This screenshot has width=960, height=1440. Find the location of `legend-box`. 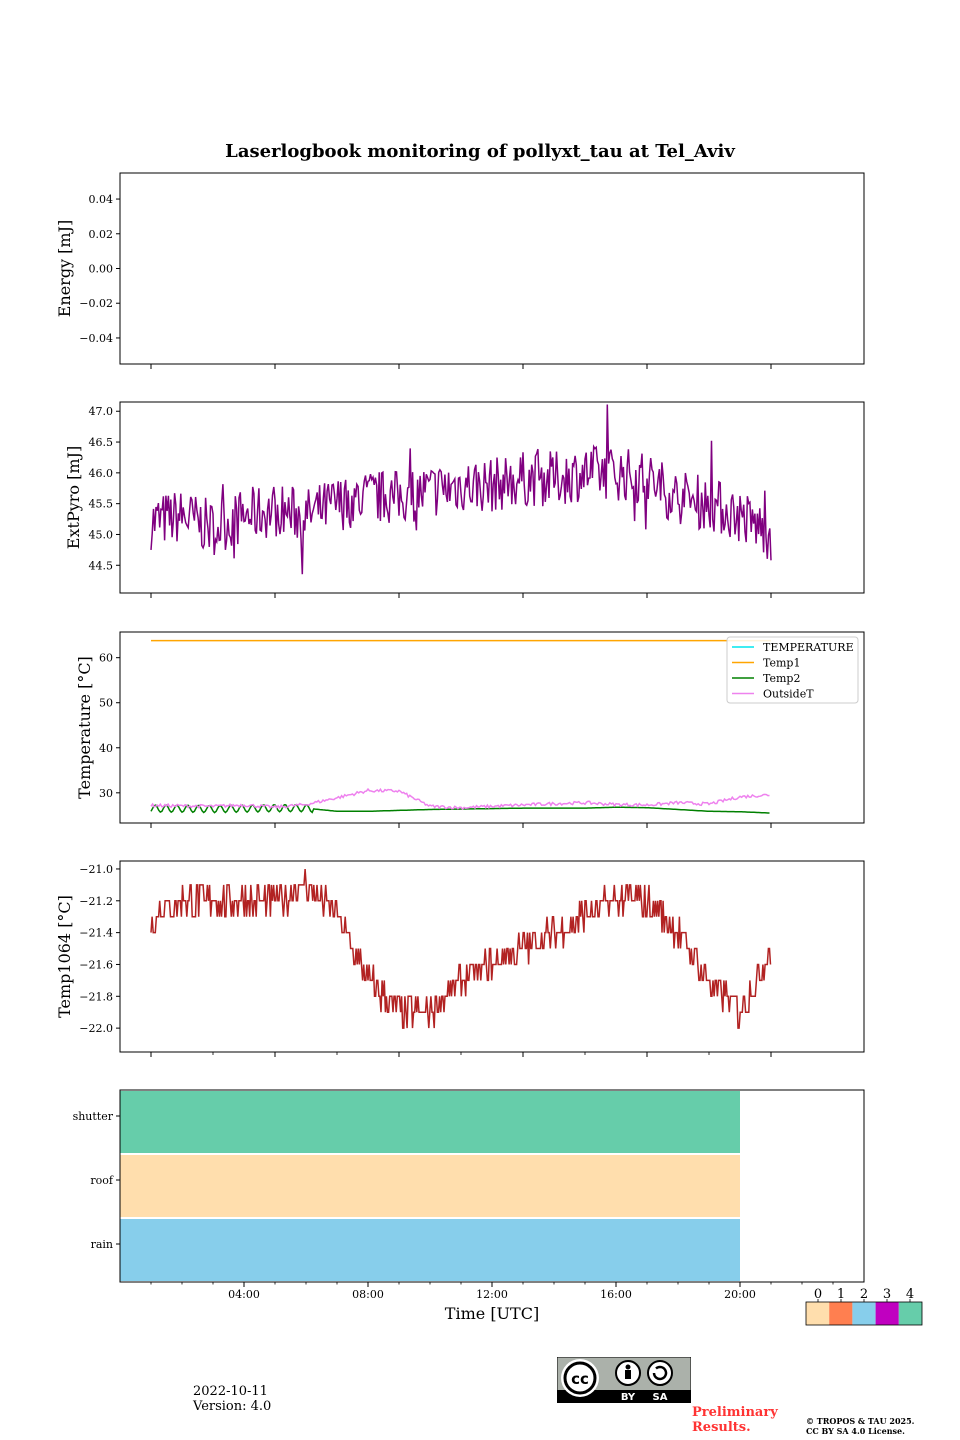

legend-box is located at coordinates (792, 670).